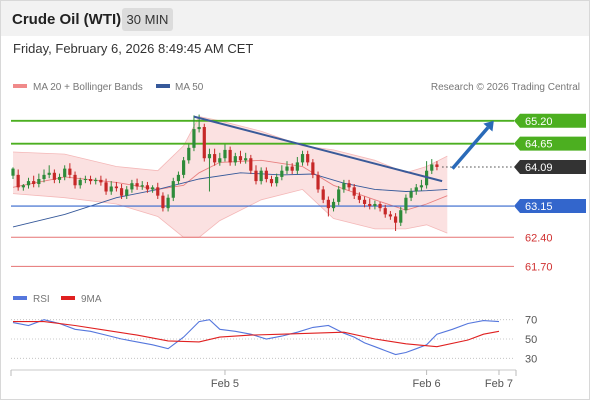  I want to click on trendline, so click(318, 149).